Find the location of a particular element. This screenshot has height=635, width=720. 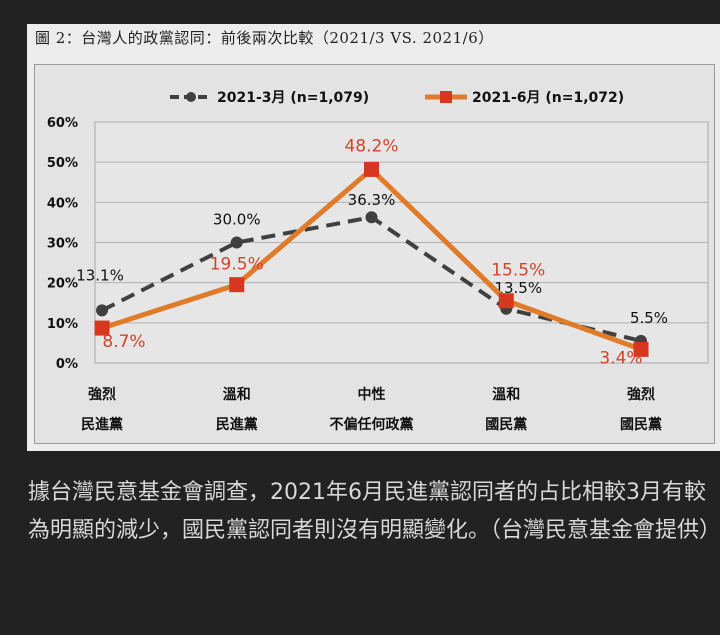

y-tick-label: 60% is located at coordinates (62, 123).